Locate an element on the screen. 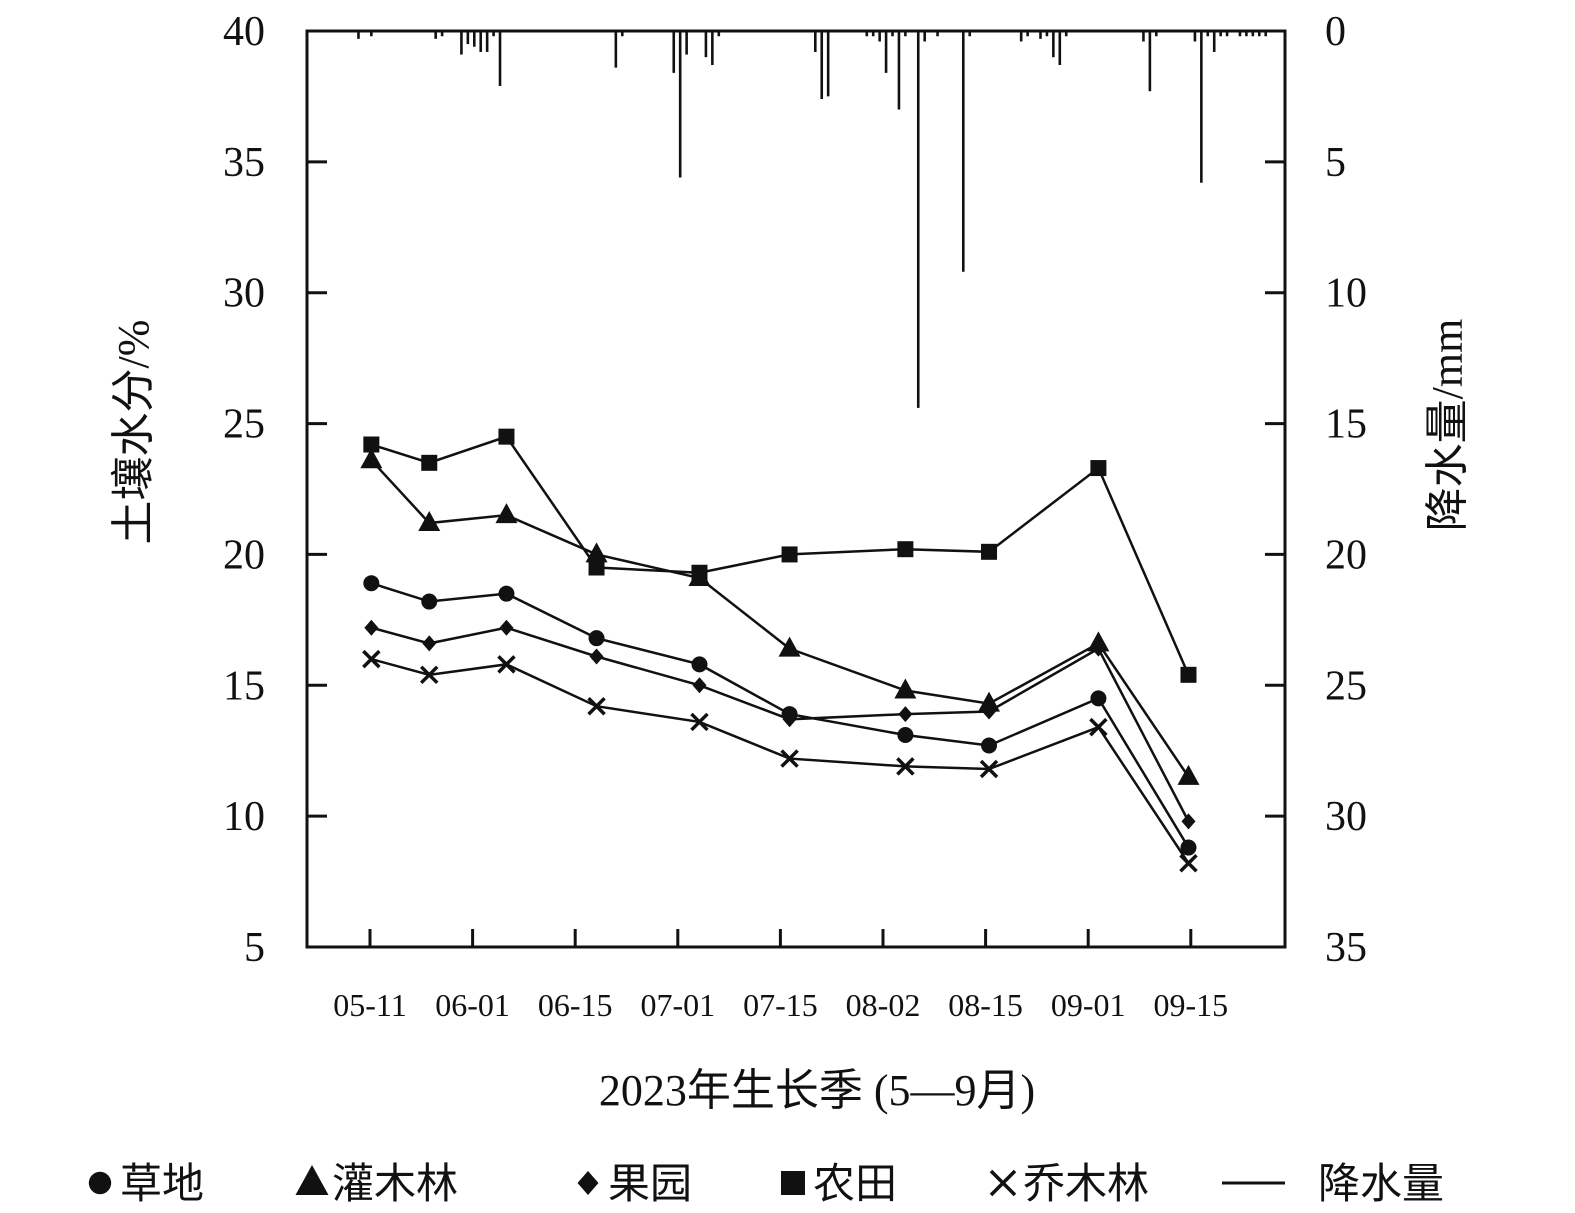 This screenshot has height=1213, width=1575. y-right-tick-label: 20 is located at coordinates (1346, 555).